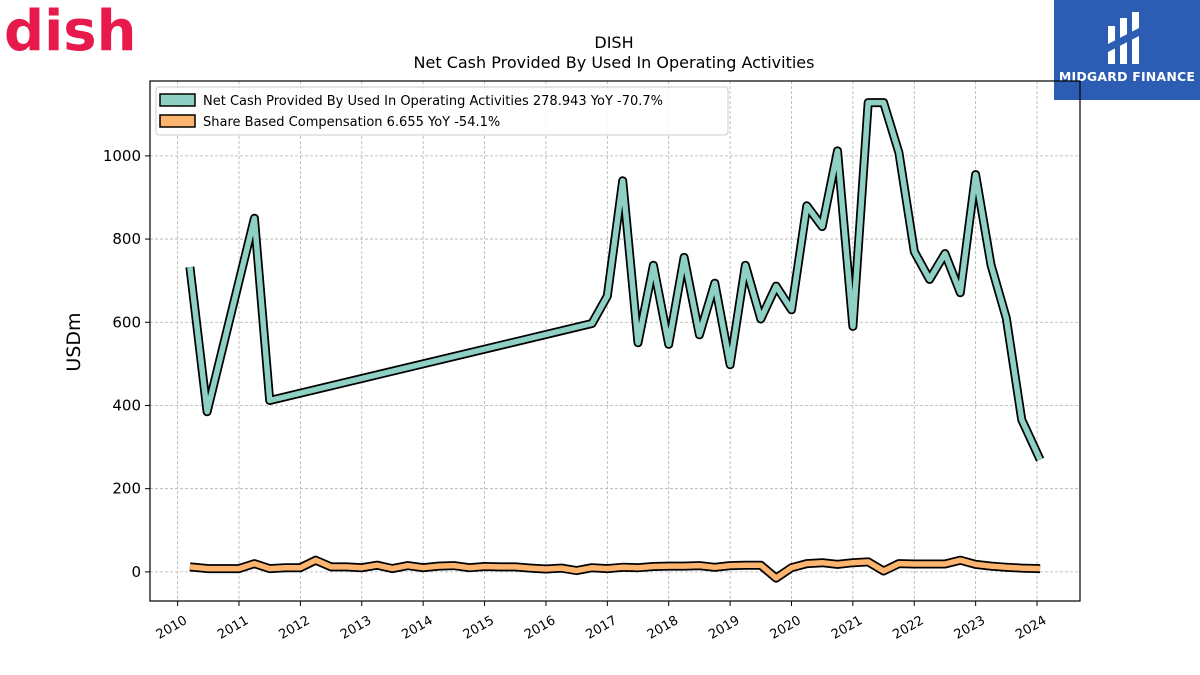  I want to click on x-tick-label: 2010, so click(172, 628).